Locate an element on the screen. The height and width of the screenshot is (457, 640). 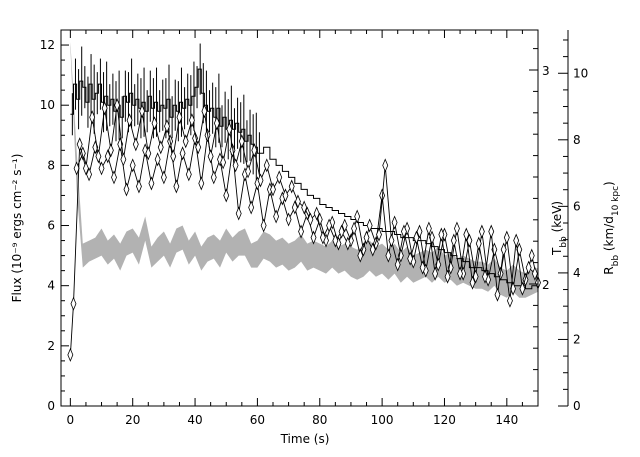
x-tick-label: 60 is located at coordinates (257, 420).